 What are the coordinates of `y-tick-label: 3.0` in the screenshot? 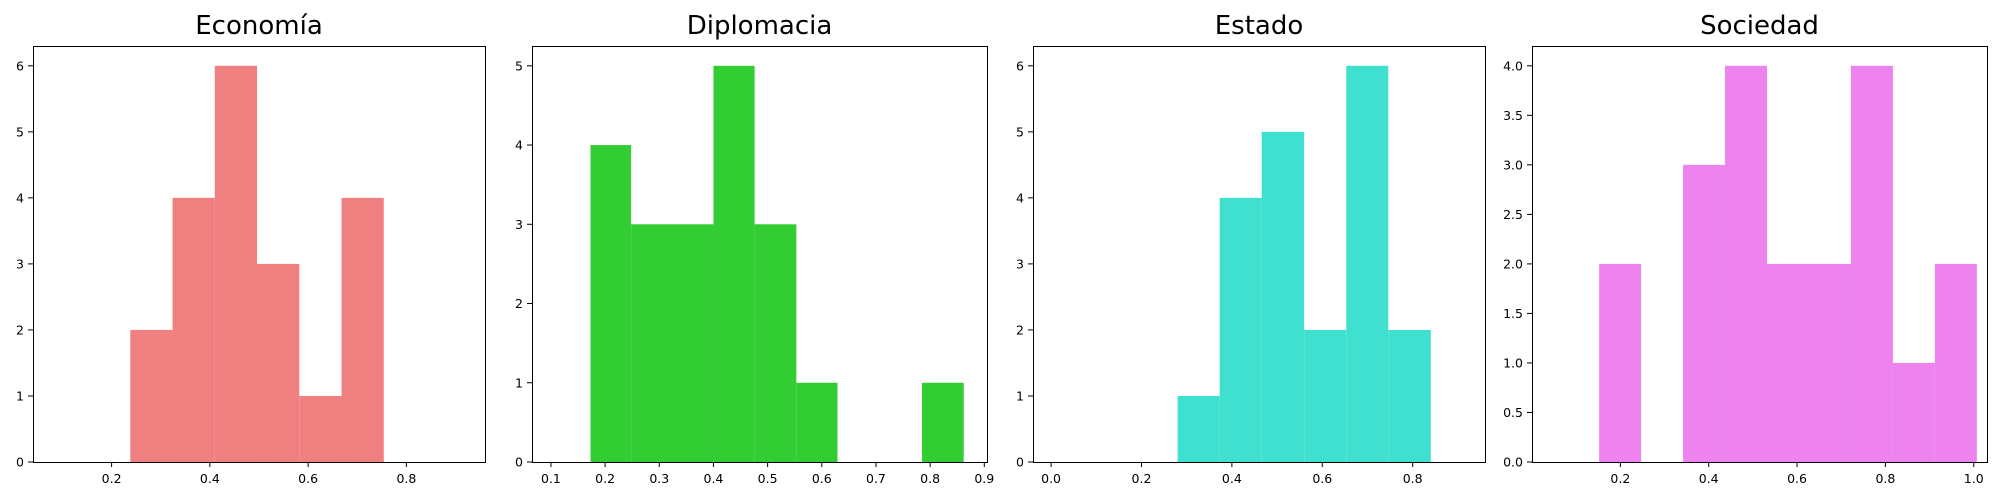 It's located at (1513, 164).